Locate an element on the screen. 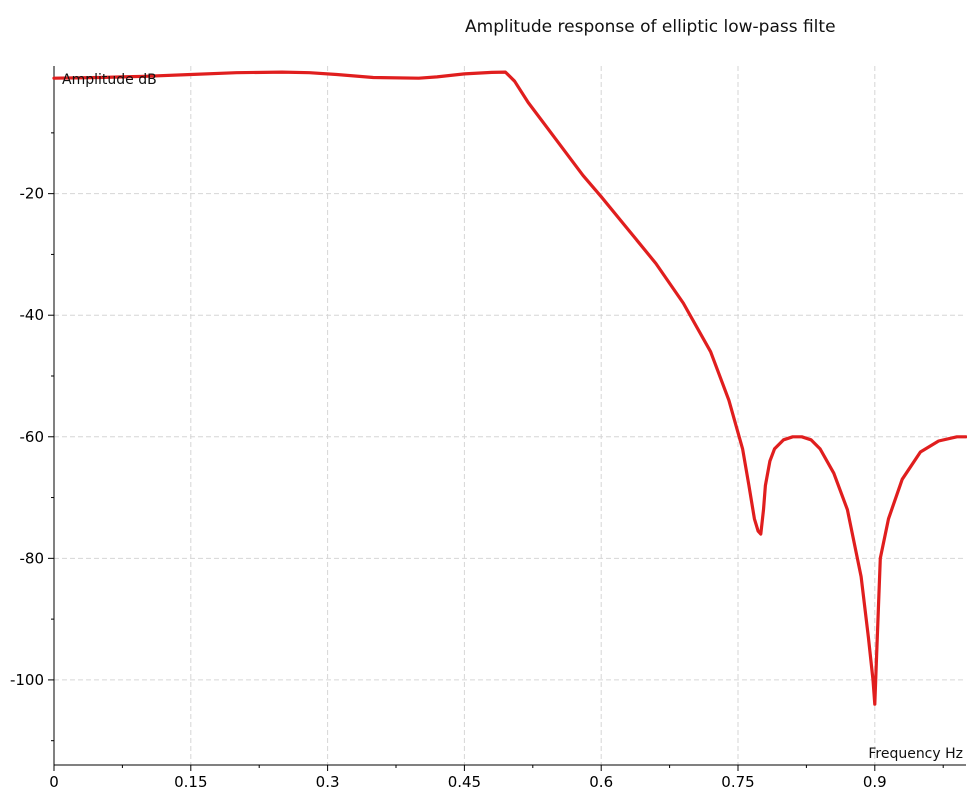 This screenshot has height=794, width=967. x-tick-label: 0.45 is located at coordinates (464, 782).